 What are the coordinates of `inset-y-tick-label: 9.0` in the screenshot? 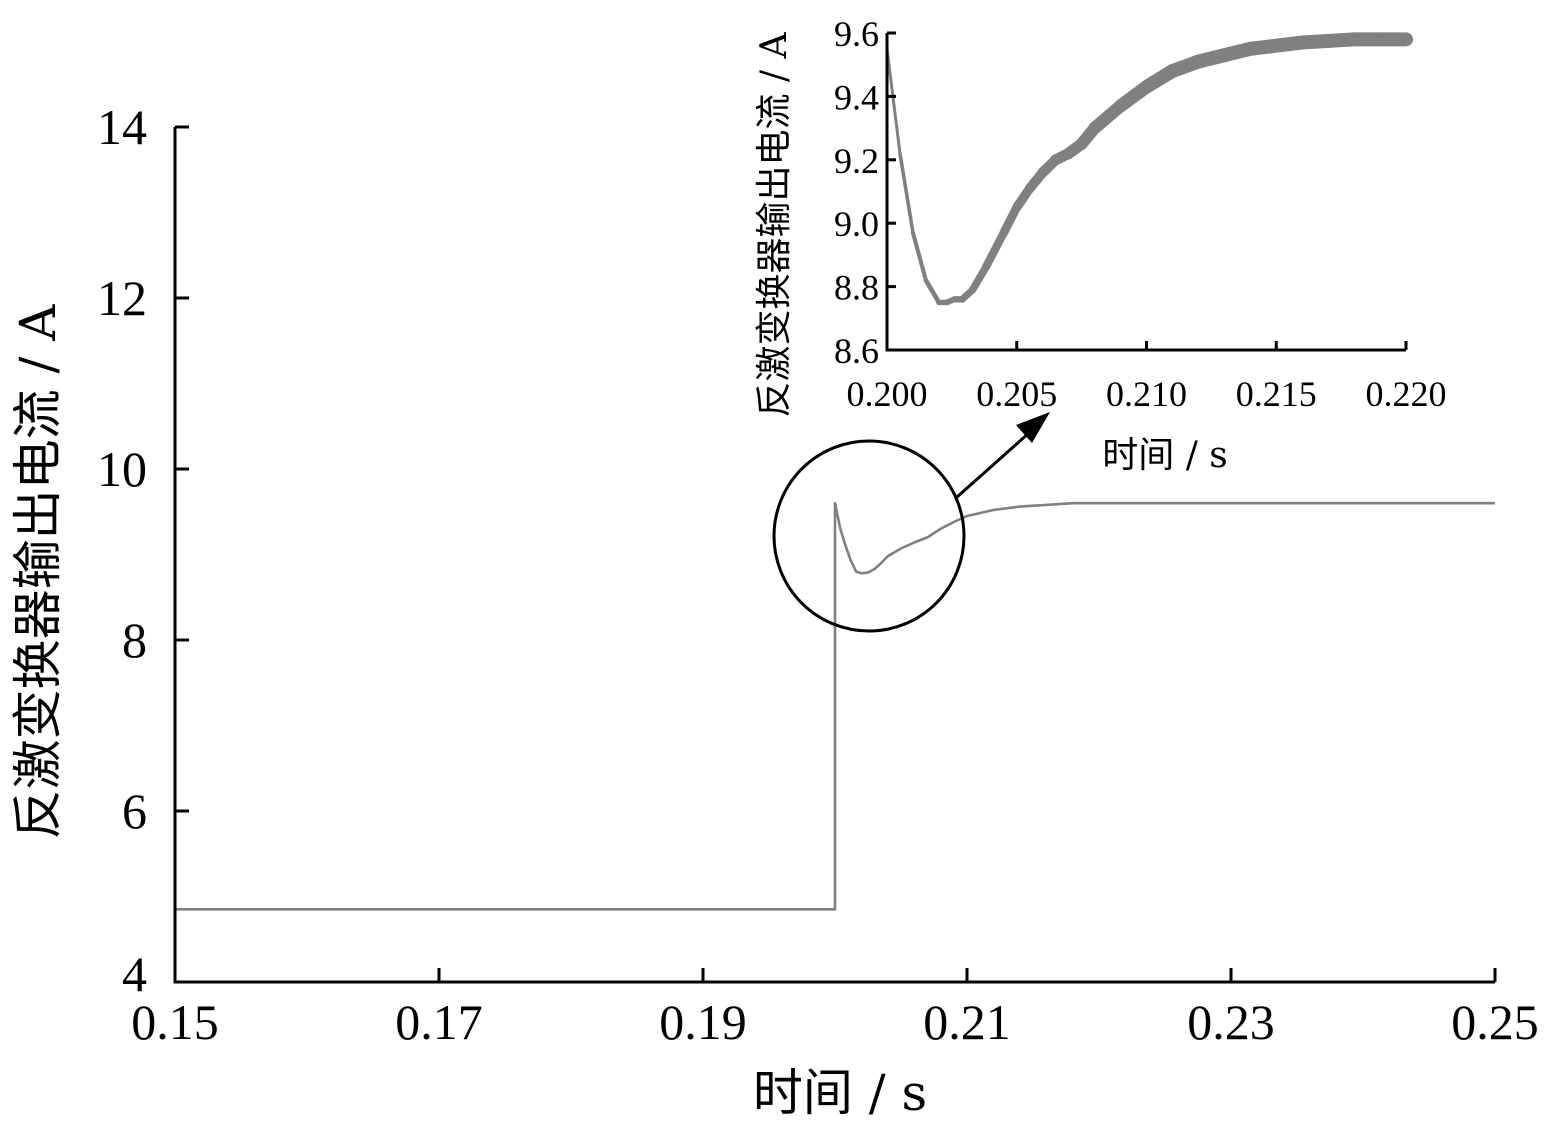 It's located at (856, 224).